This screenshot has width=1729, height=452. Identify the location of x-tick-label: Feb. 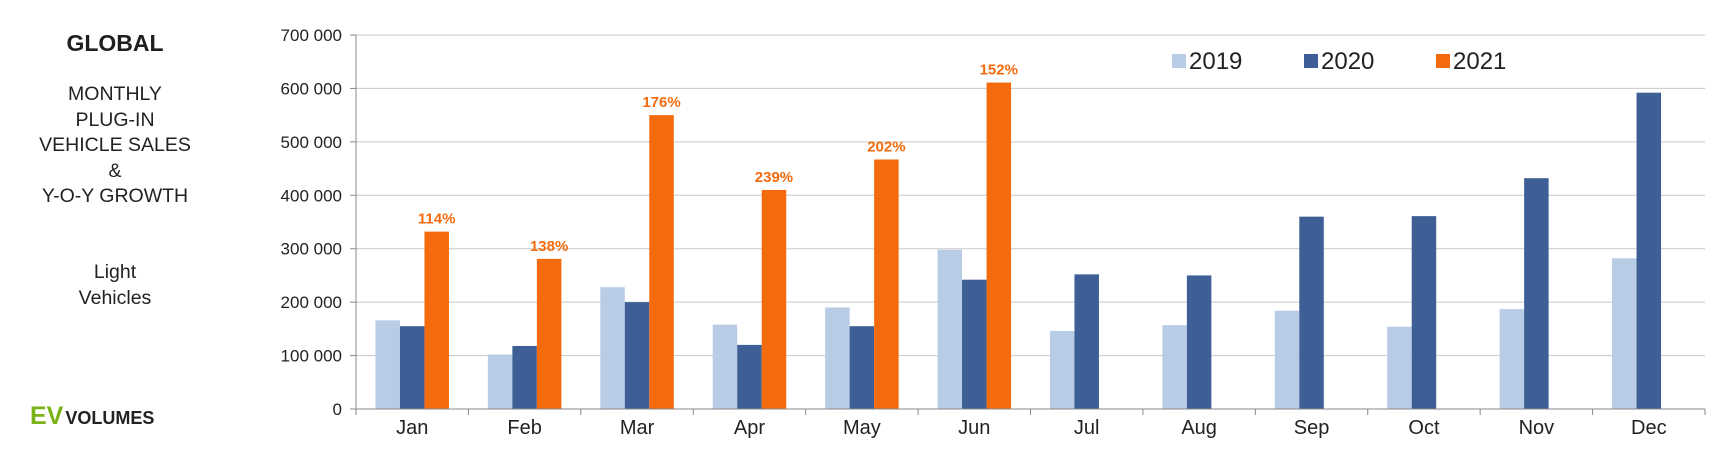
(524, 428).